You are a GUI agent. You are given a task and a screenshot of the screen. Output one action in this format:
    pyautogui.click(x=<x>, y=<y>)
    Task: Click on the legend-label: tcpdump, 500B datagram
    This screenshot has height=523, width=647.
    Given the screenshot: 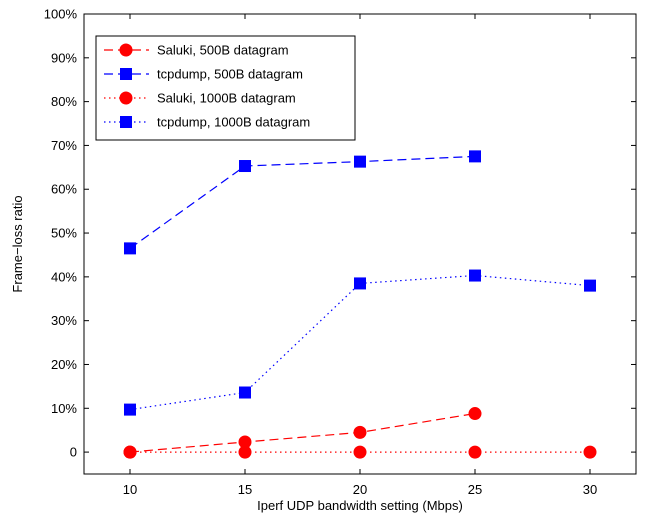 What is the action you would take?
    pyautogui.click(x=230, y=74)
    